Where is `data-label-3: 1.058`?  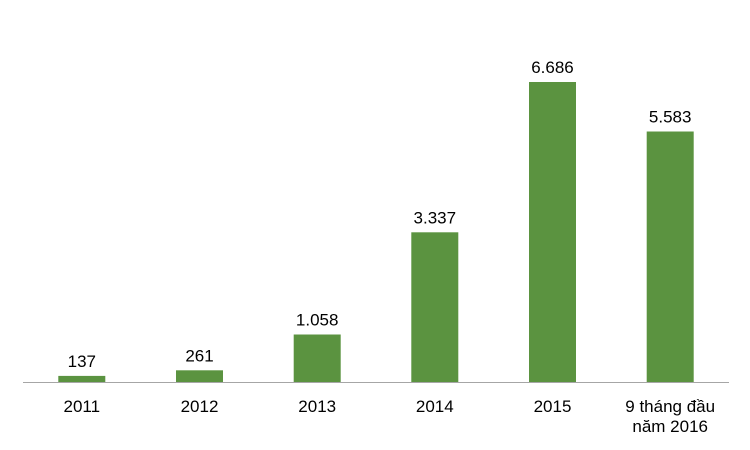
data-label-3: 1.058 is located at coordinates (317, 320).